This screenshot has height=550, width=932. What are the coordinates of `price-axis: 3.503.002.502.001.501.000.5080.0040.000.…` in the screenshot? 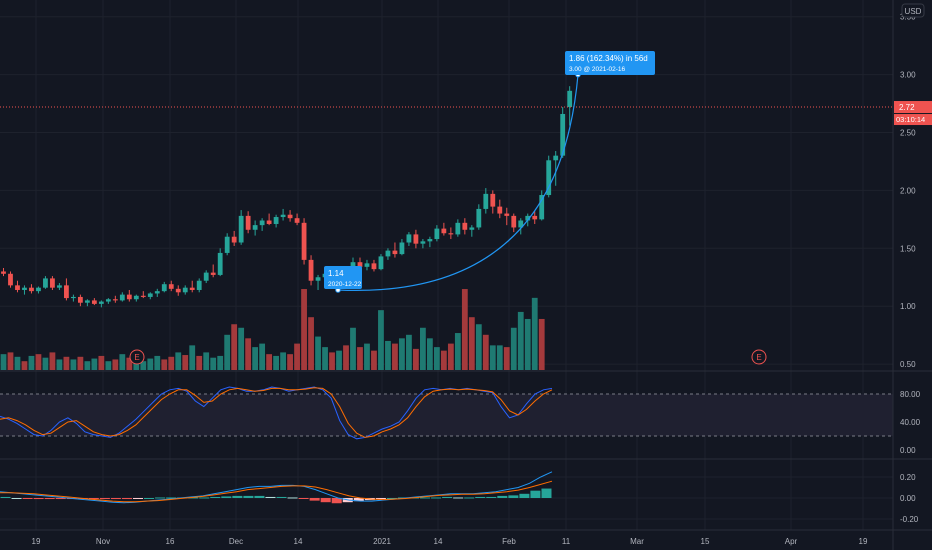 It's located at (913, 268).